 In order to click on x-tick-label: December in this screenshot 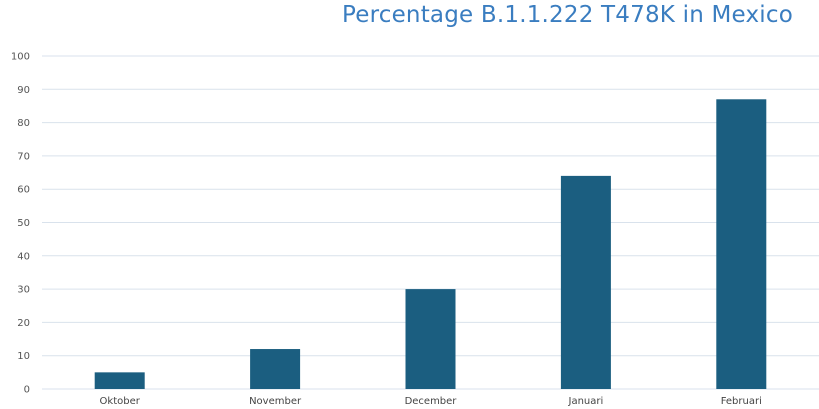, I will do `click(431, 401)`.